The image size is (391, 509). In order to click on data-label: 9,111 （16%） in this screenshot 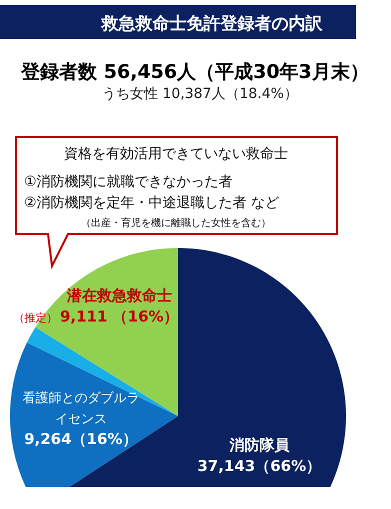, I will do `click(119, 316)`.